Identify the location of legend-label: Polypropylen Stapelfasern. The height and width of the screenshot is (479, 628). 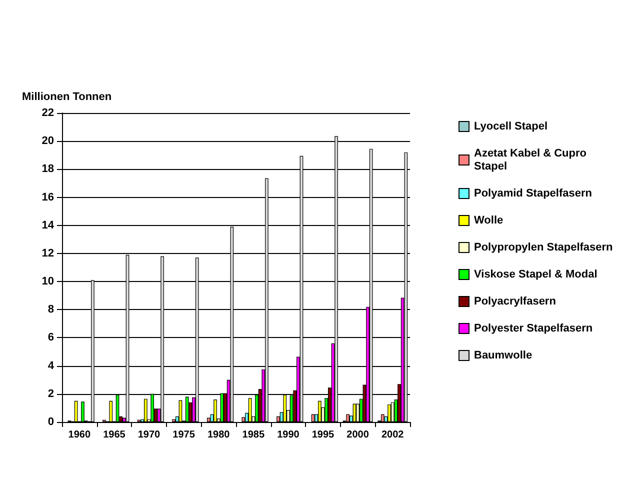
(544, 248).